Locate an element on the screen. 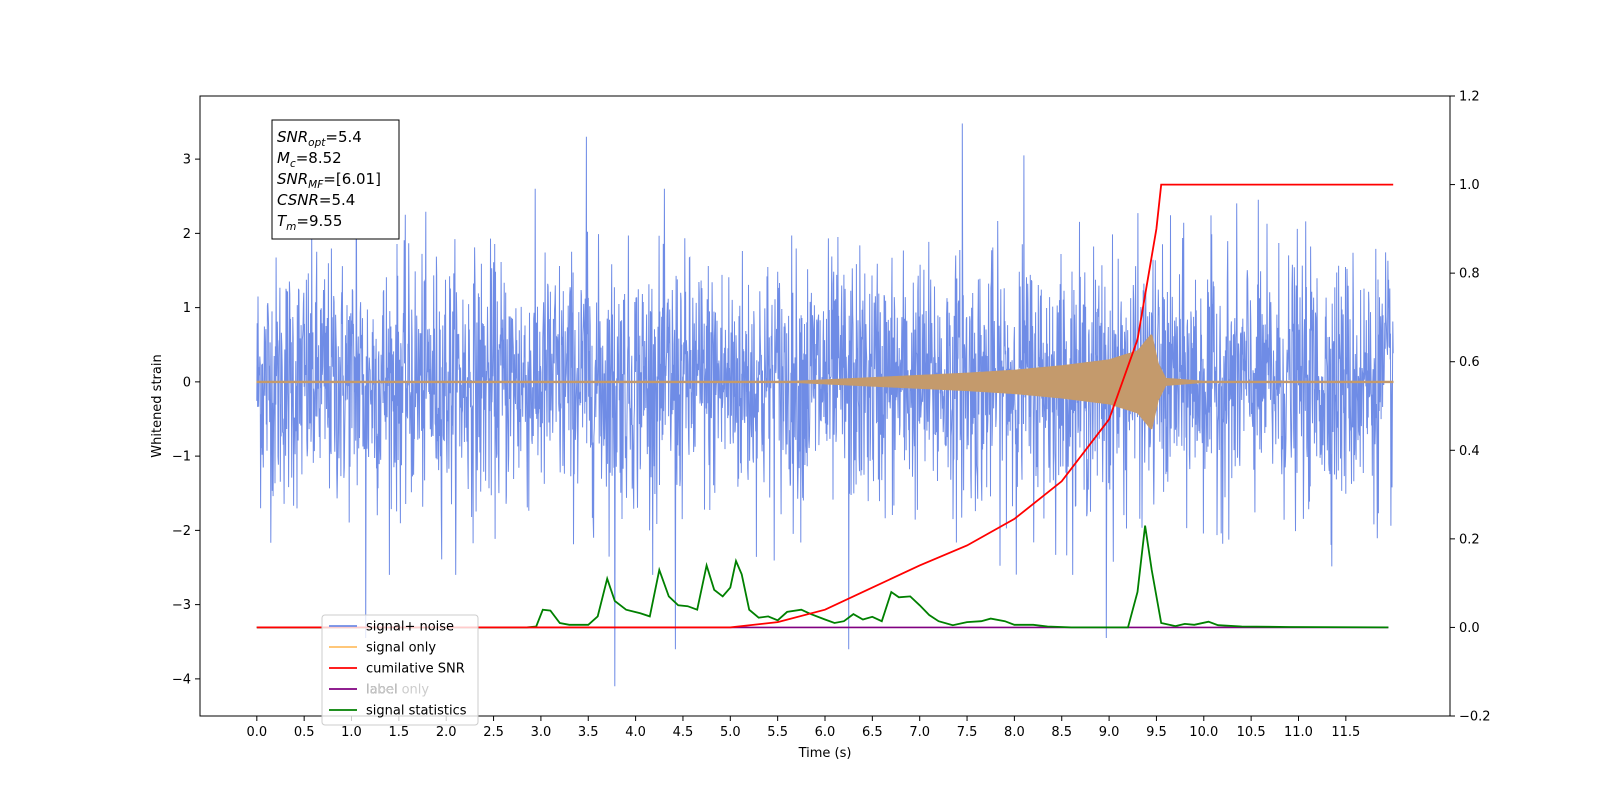 The image size is (1600, 800). annotation-line: SNRopt=5.4 is located at coordinates (319, 138).